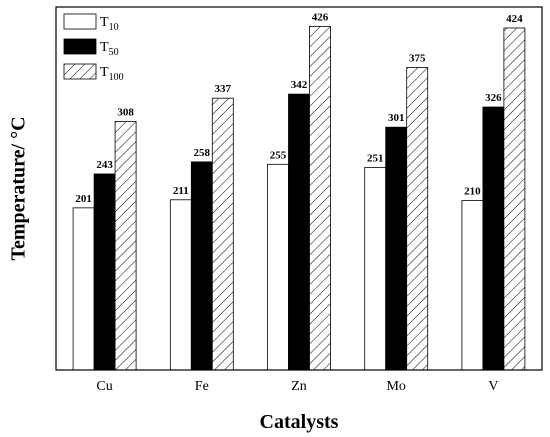  I want to click on x-tick-labels-group: Cu Fe Zn Mo V, so click(297, 380).